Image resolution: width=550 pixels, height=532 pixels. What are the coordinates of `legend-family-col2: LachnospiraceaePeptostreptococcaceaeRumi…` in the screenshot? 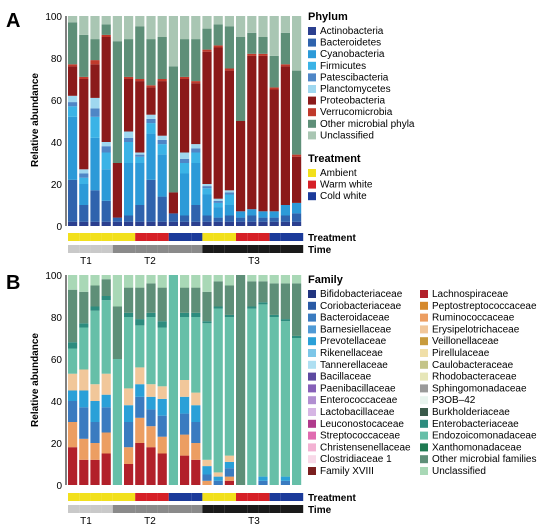 It's located at (478, 383).